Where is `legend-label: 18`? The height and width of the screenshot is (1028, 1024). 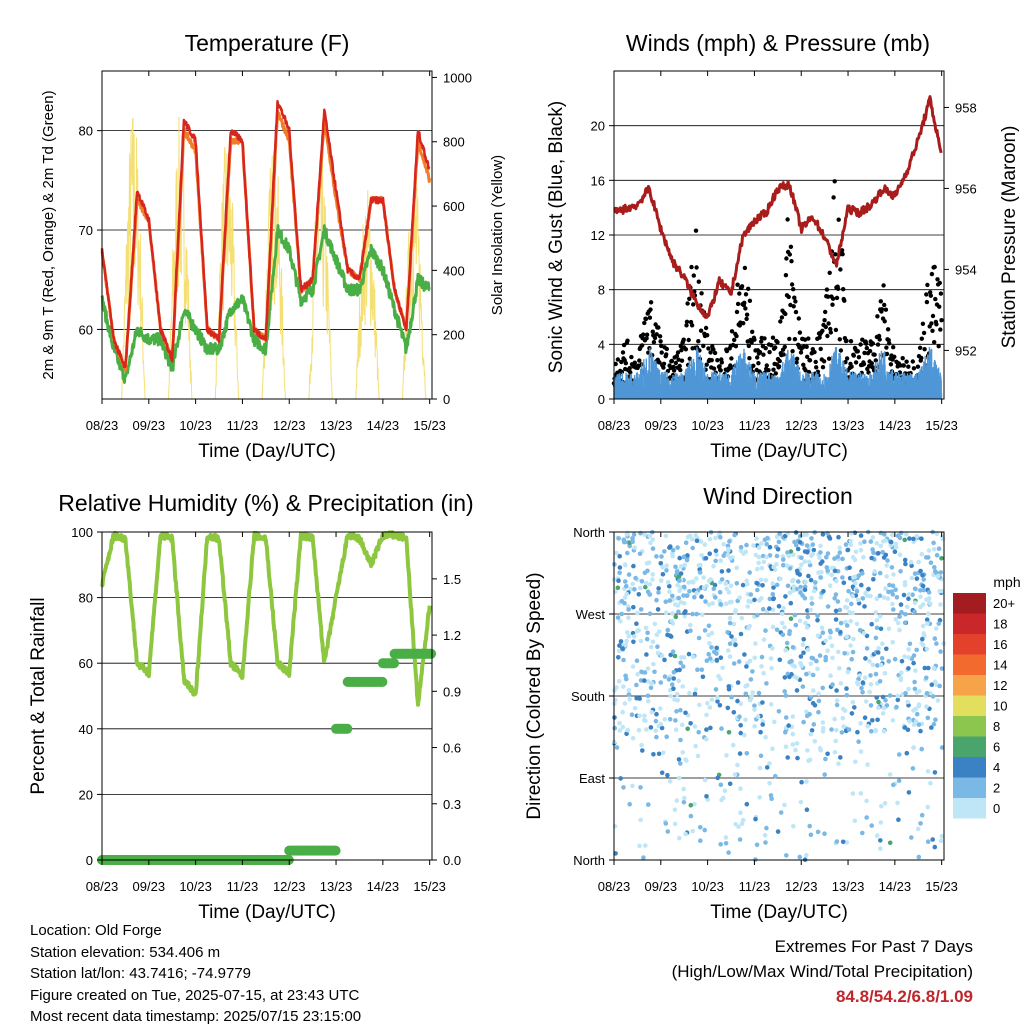
legend-label: 18 is located at coordinates (1000, 624).